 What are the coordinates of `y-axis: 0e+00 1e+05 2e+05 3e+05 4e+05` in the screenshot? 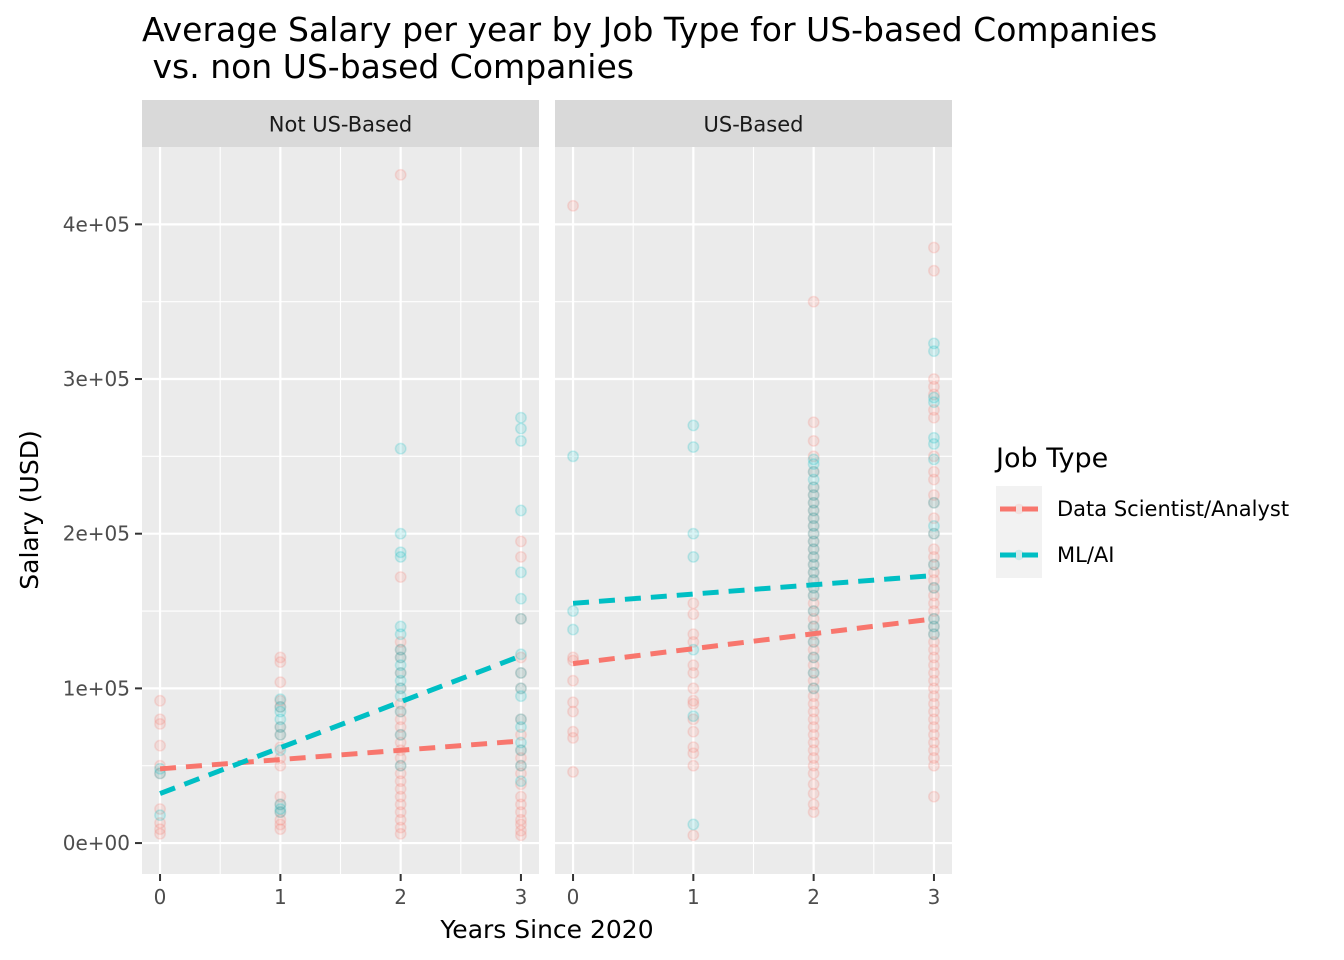 It's located at (102, 533).